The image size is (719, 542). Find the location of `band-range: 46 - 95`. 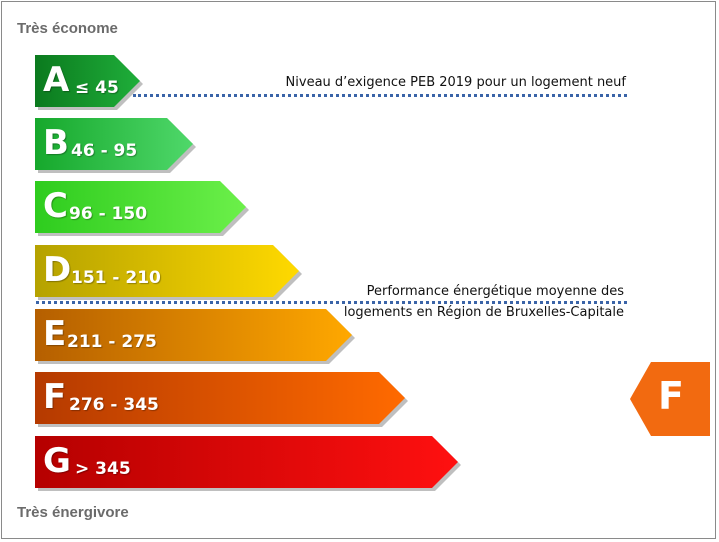

band-range: 46 - 95 is located at coordinates (104, 151).